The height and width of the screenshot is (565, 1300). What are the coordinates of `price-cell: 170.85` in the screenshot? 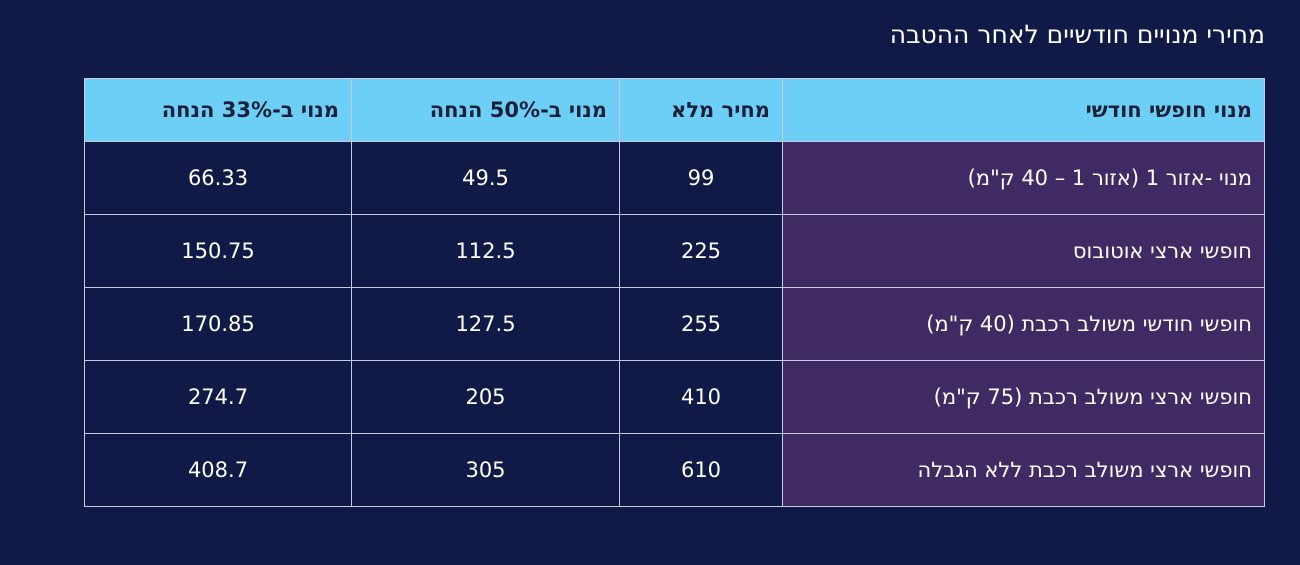 It's located at (218, 324).